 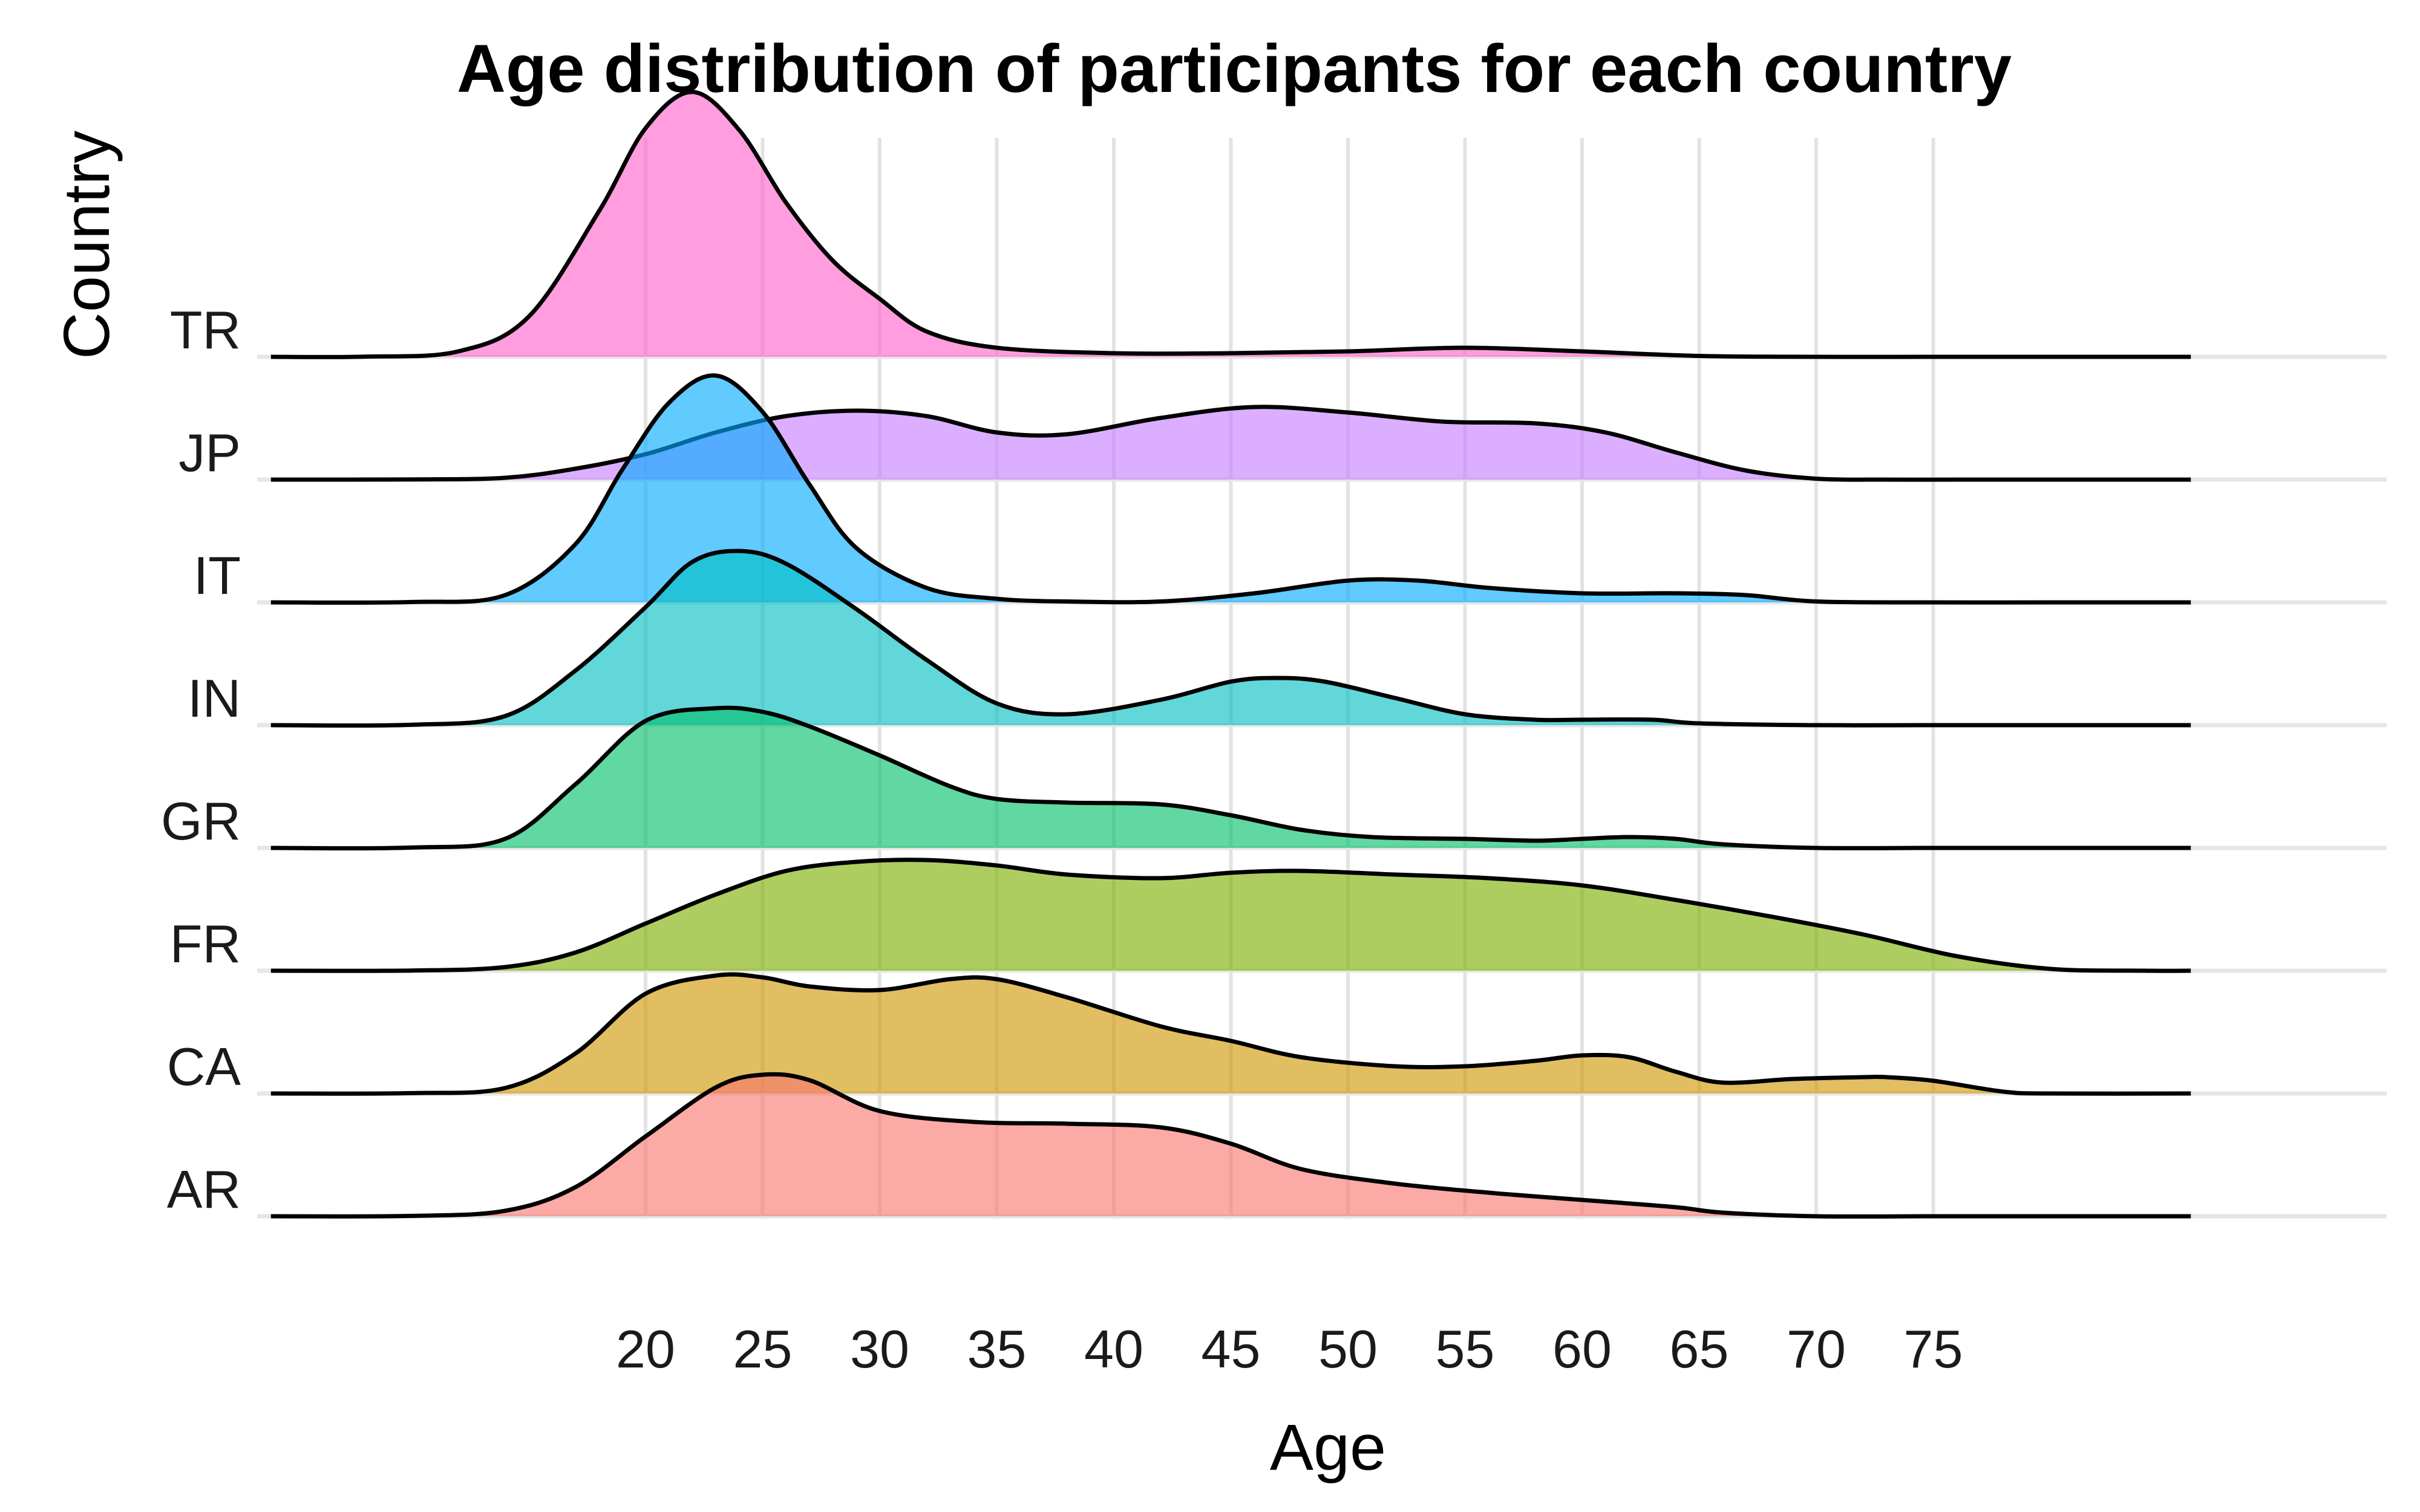 What do you see at coordinates (879, 1349) in the screenshot?
I see `x-tick-label: 30` at bounding box center [879, 1349].